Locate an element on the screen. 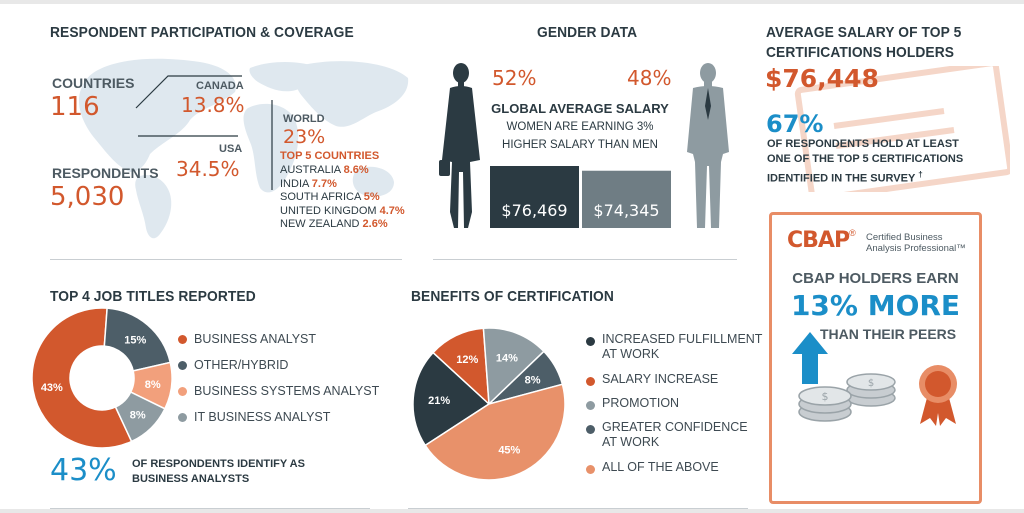  certs-salary: $76,448 is located at coordinates (822, 78).